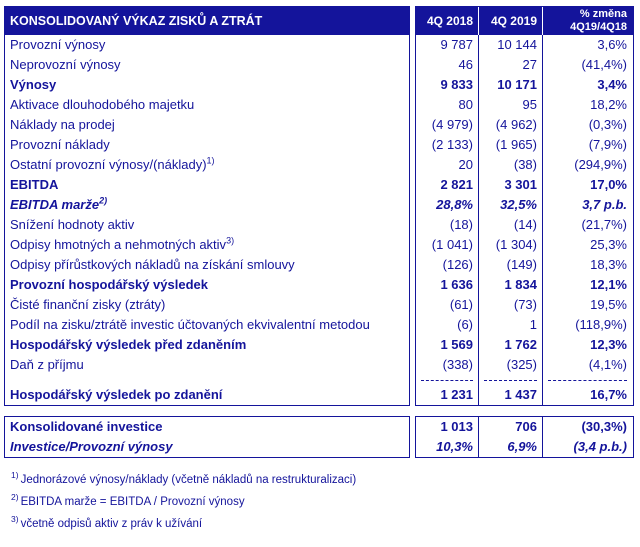 This screenshot has height=547, width=640. Describe the element at coordinates (524, 185) in the screenshot. I see `row-values: 2 821 3 301 17,0%` at that location.